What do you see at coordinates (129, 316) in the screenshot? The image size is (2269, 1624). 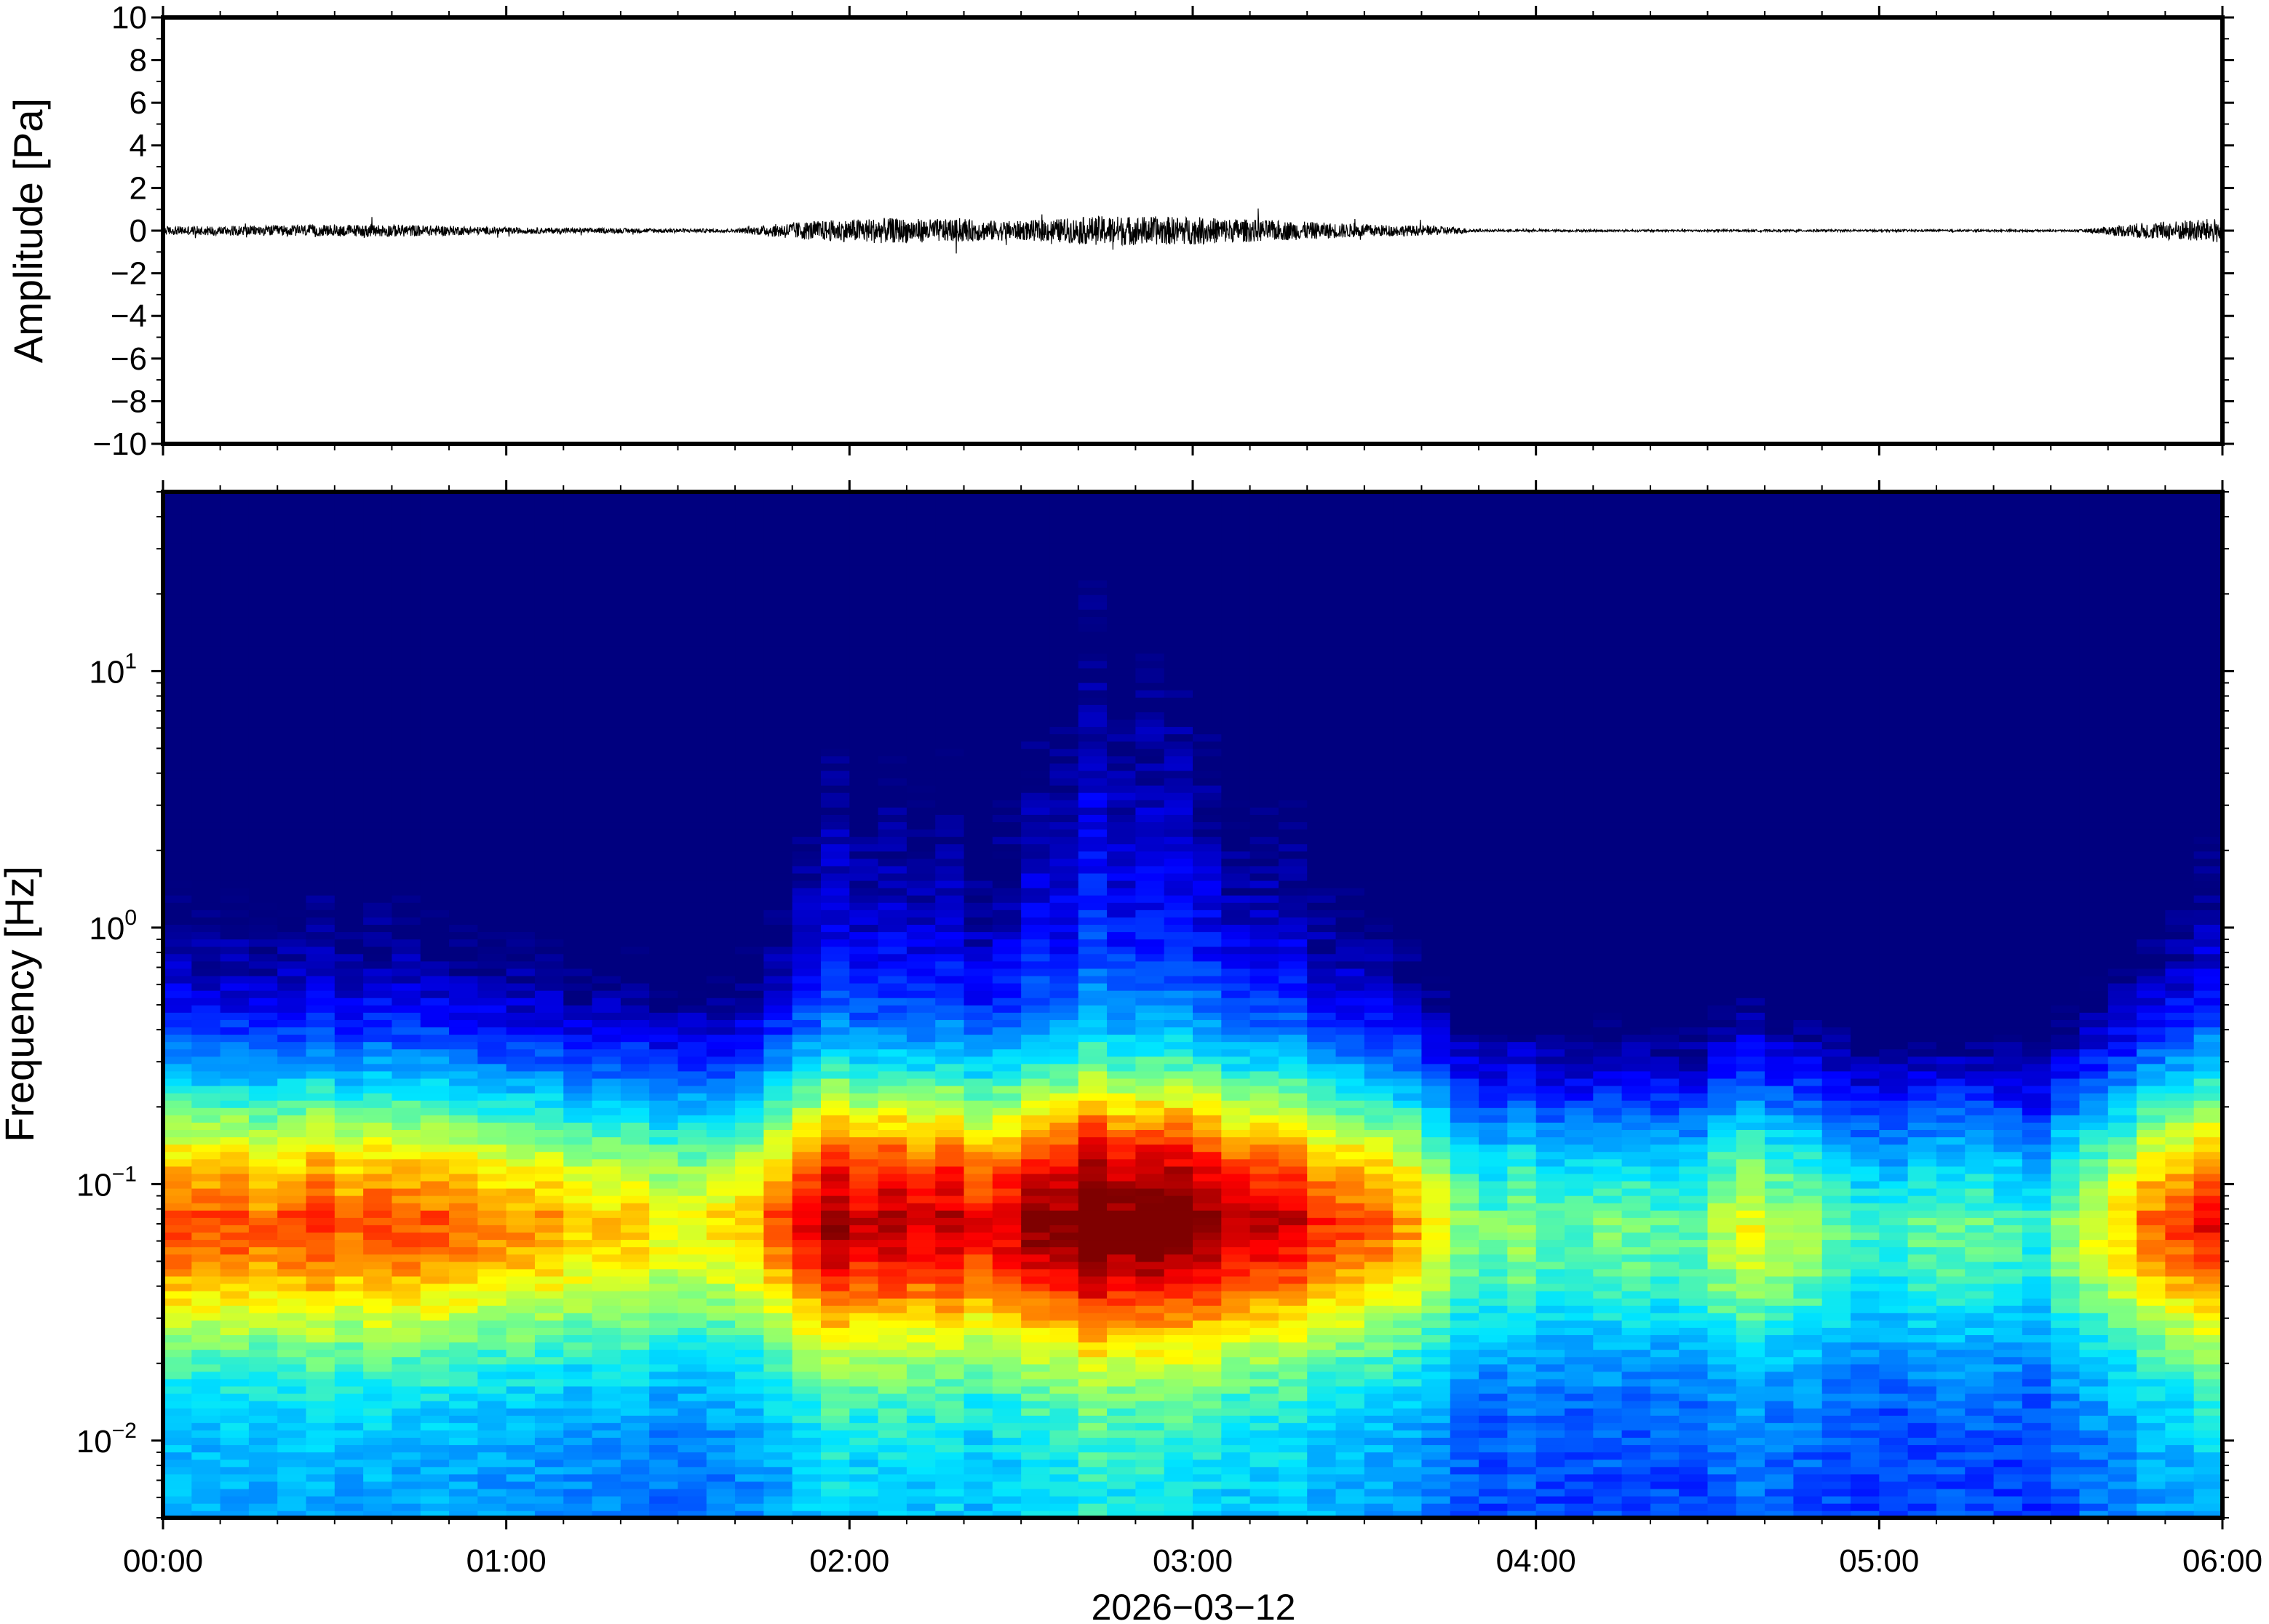 I see `waveform-y-tick-label: −4` at bounding box center [129, 316].